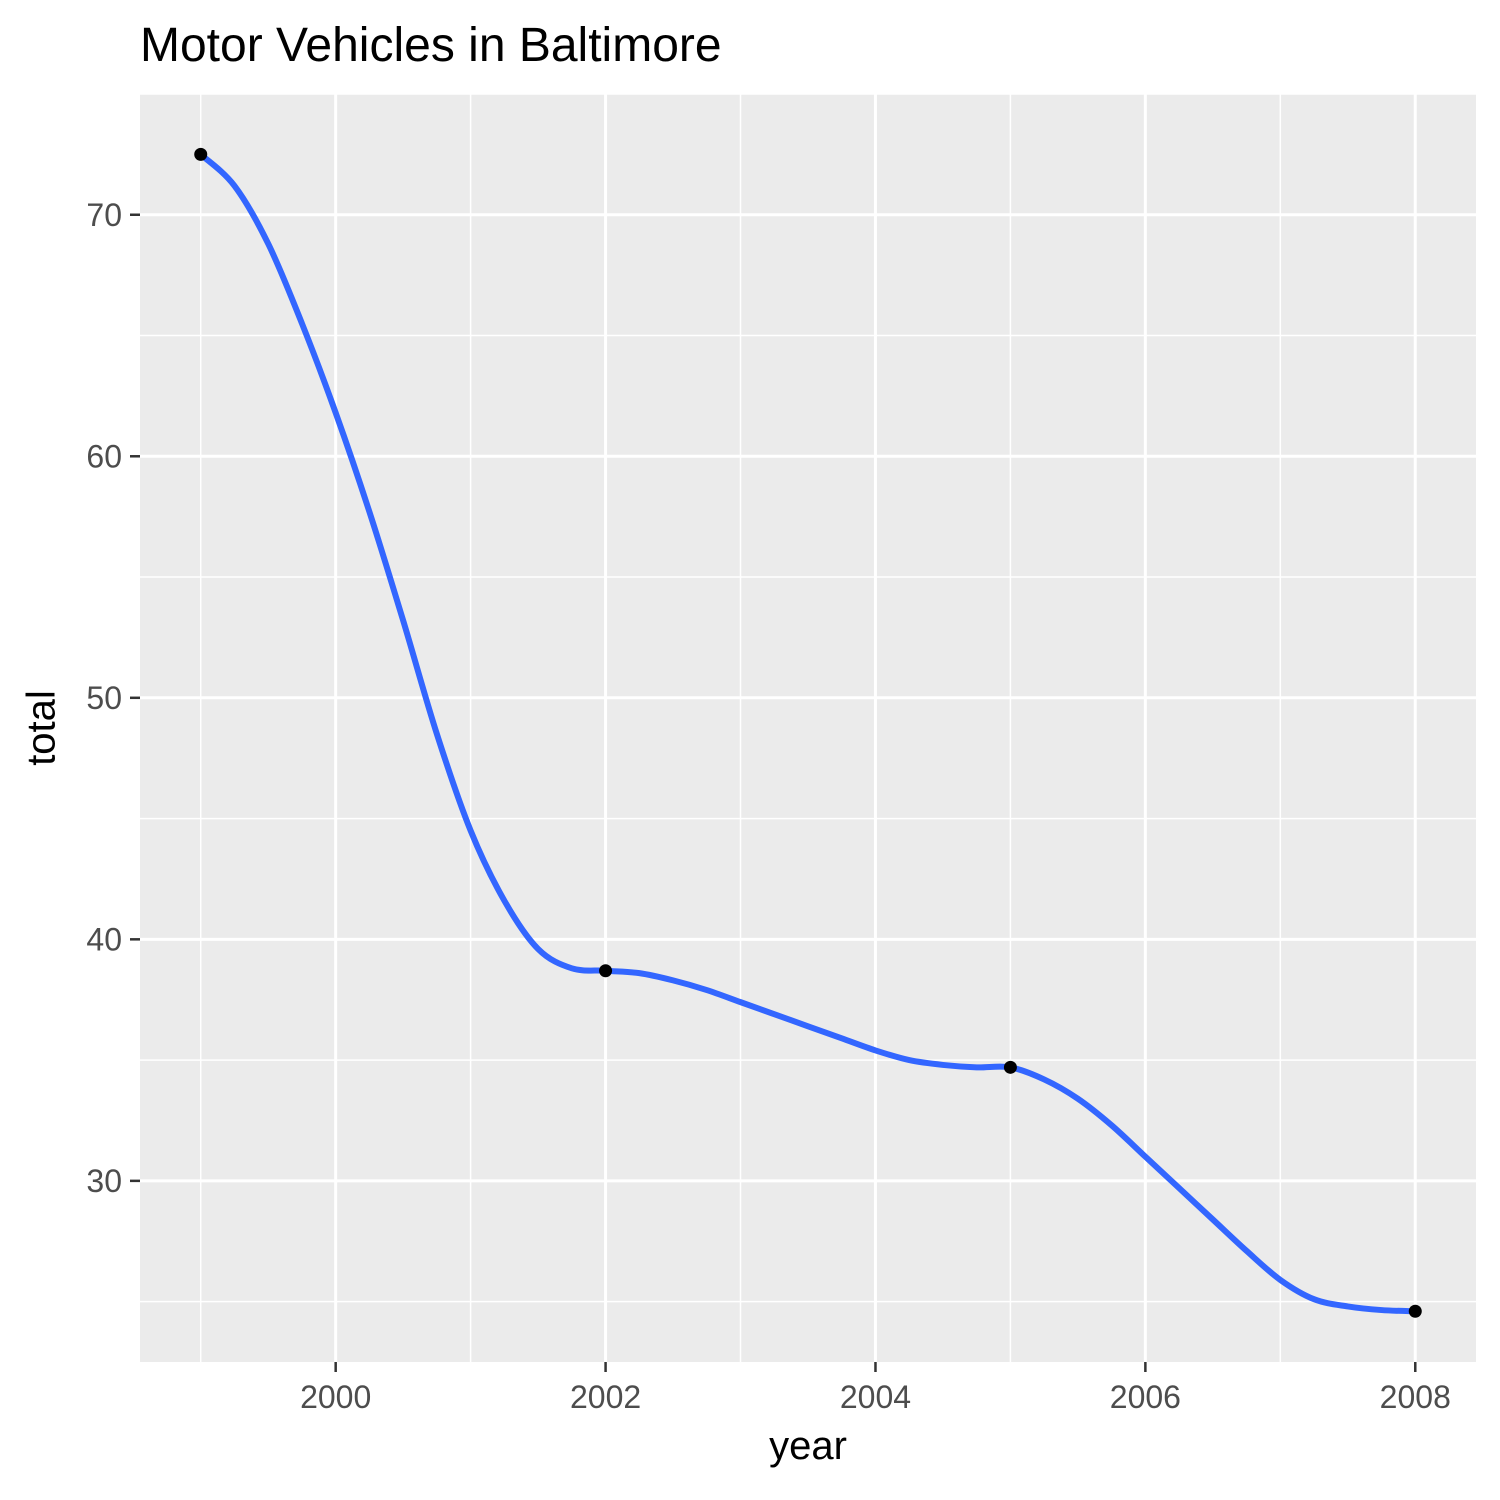  Describe the element at coordinates (104, 456) in the screenshot. I see `y-tick-label: 60` at that location.